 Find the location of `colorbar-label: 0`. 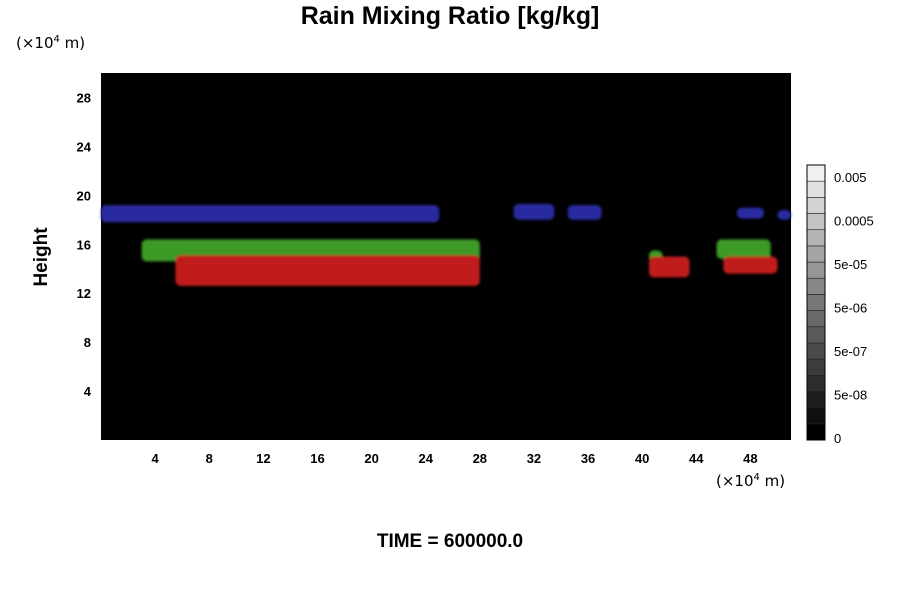

colorbar-label: 0 is located at coordinates (837, 438).